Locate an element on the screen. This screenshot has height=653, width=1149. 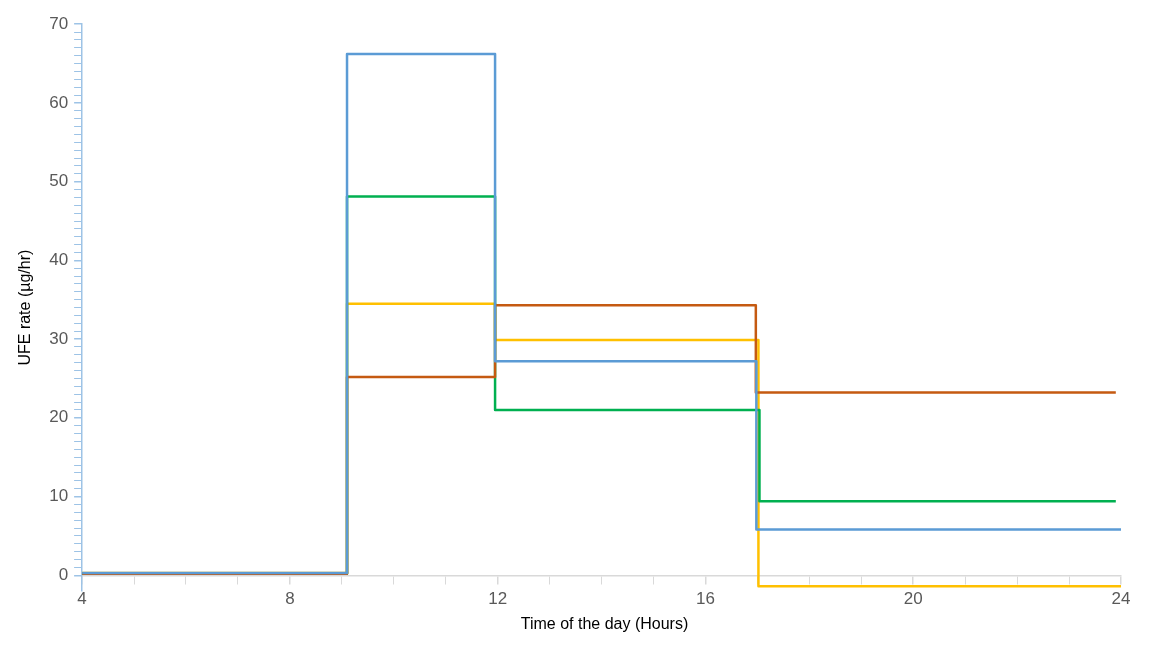
x-tick-label: 8 is located at coordinates (290, 599).